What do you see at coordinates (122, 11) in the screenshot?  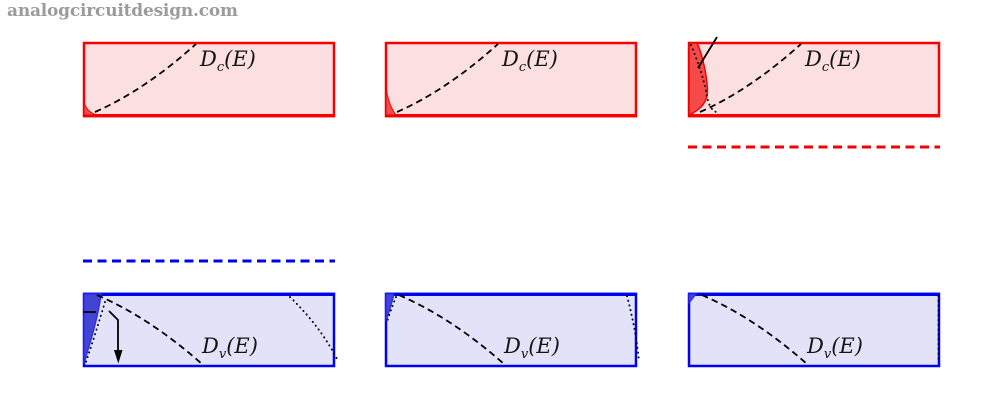 I see `watermark: analogcircuitdesign.com` at bounding box center [122, 11].